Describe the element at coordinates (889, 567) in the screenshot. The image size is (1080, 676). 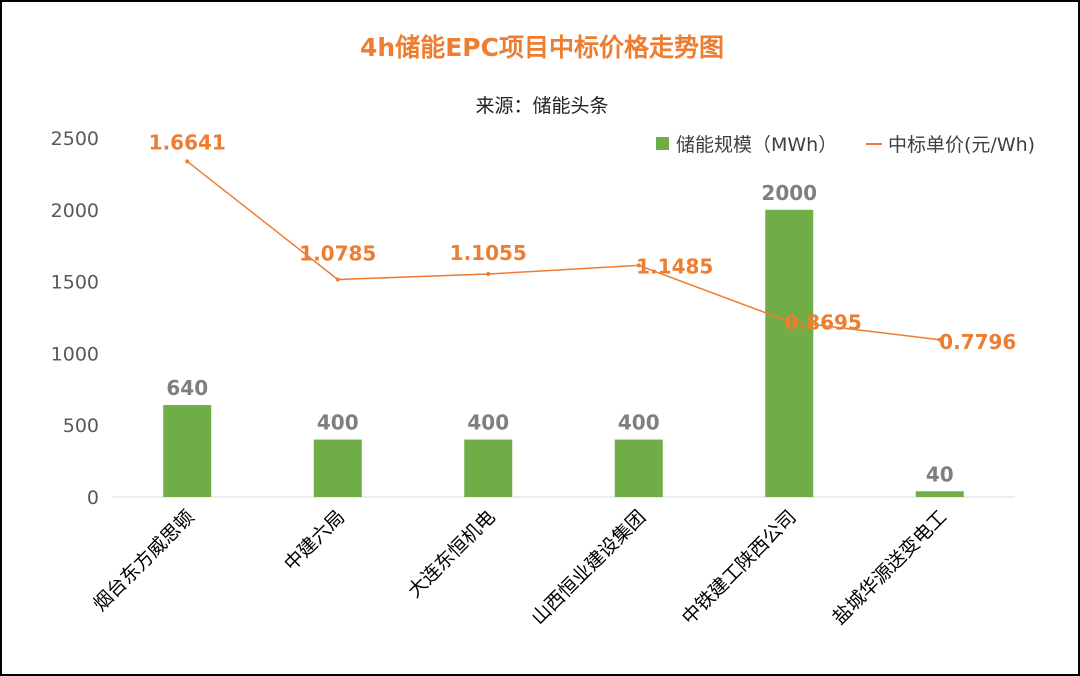
I see `x-category-label: 盐城华源送变电工` at that location.